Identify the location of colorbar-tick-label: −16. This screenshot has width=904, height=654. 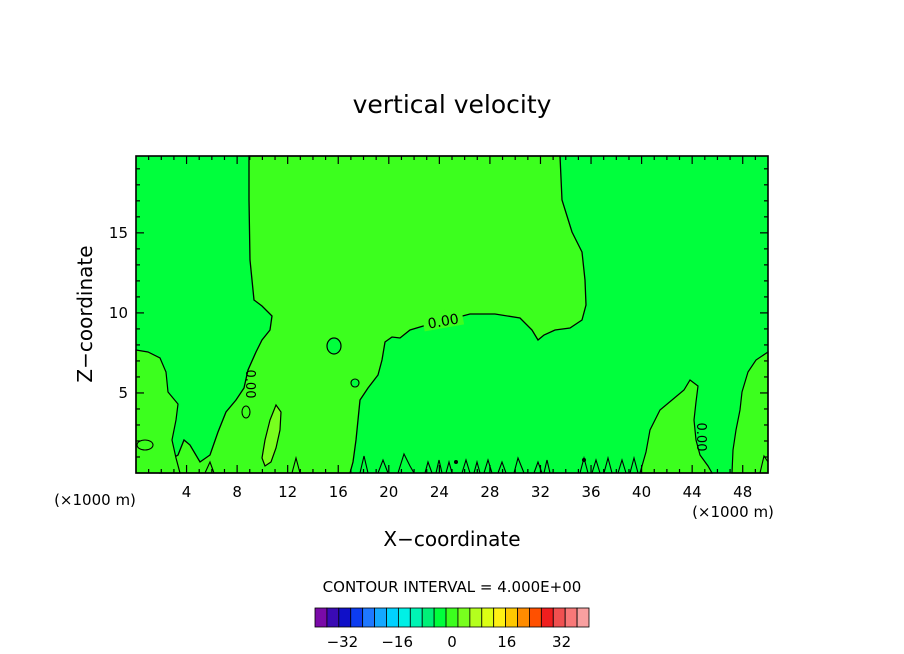
(397, 642).